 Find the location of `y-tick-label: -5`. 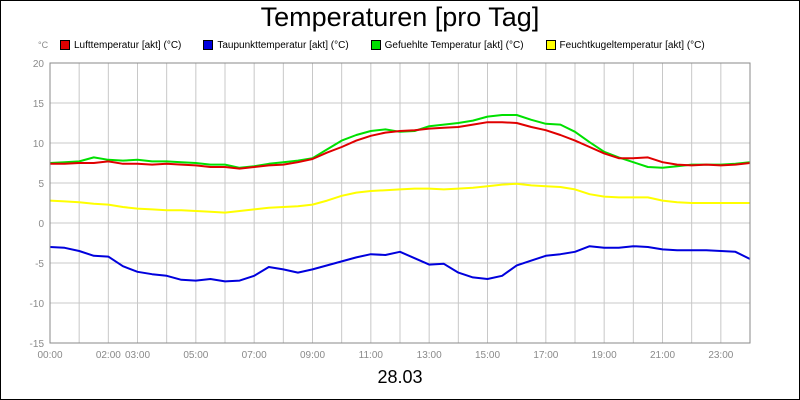

y-tick-label: -5 is located at coordinates (39, 264).